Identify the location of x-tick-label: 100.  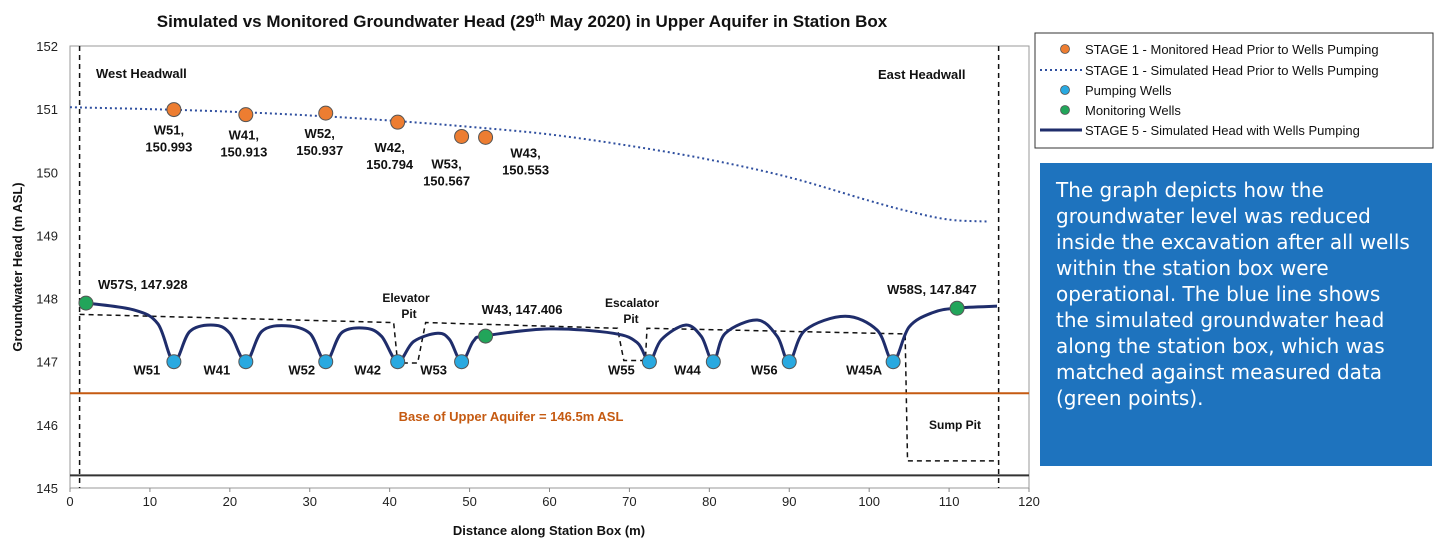
(869, 501).